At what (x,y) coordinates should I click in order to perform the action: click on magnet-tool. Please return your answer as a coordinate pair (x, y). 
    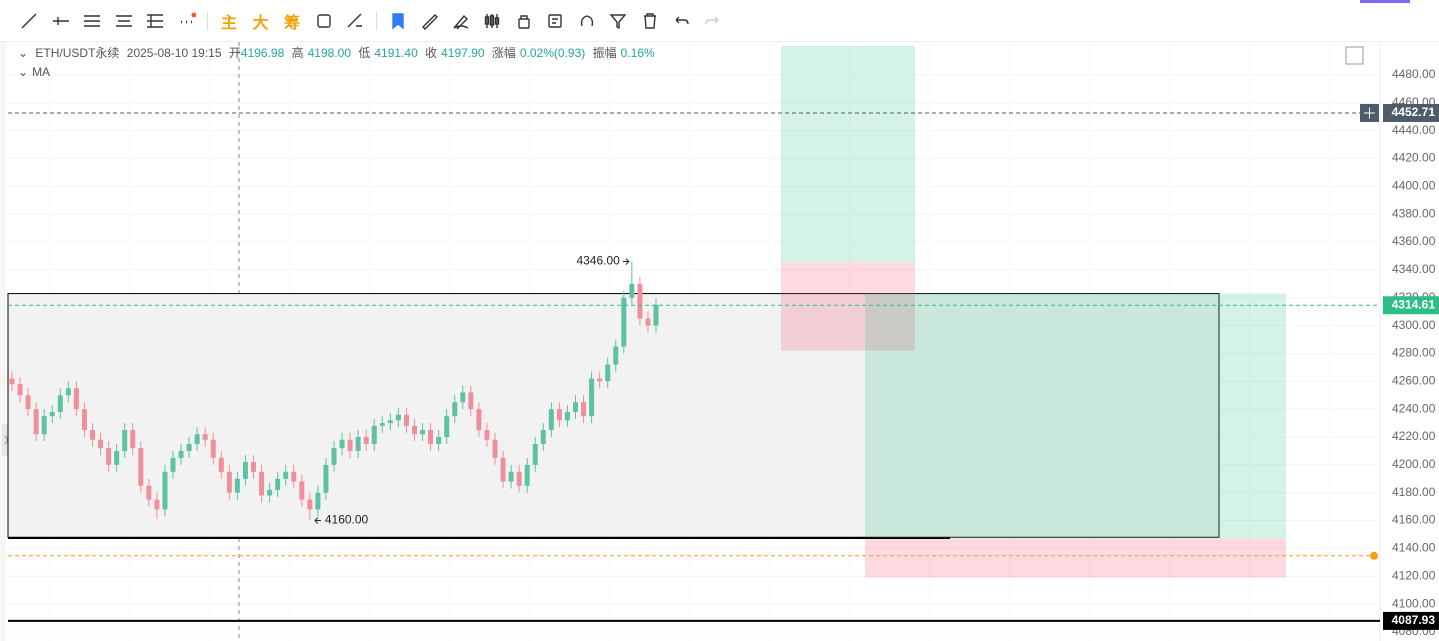
    Looking at the image, I should click on (587, 21).